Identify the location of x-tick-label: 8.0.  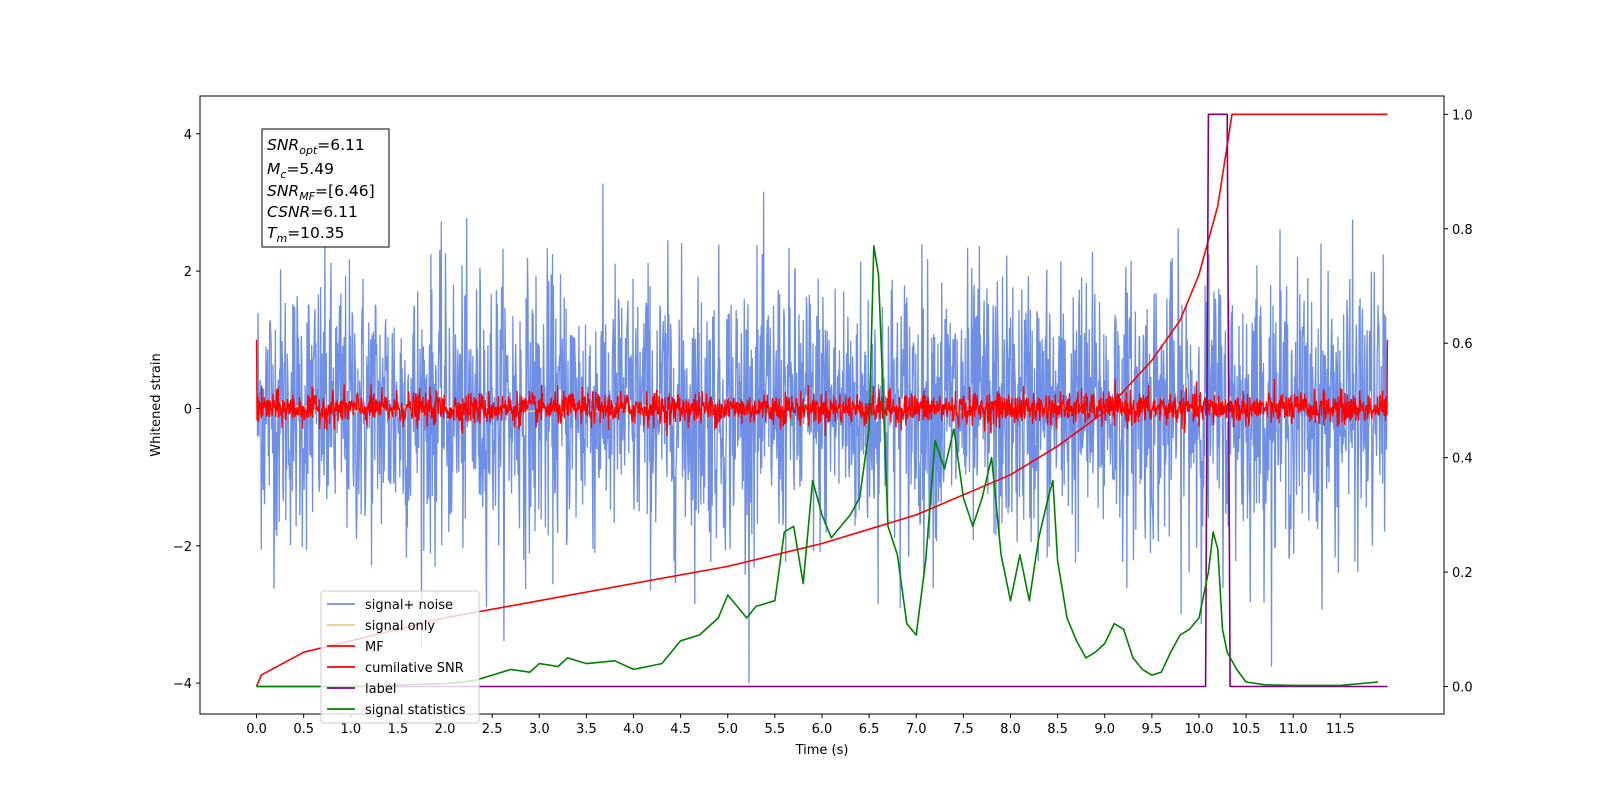
(1010, 729).